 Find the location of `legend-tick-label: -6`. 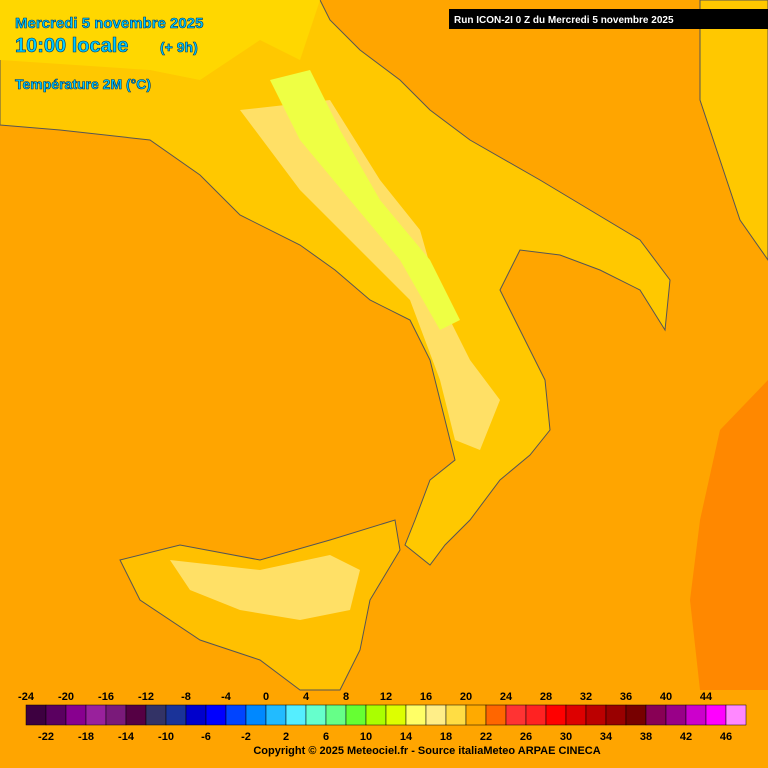

legend-tick-label: -6 is located at coordinates (206, 737).